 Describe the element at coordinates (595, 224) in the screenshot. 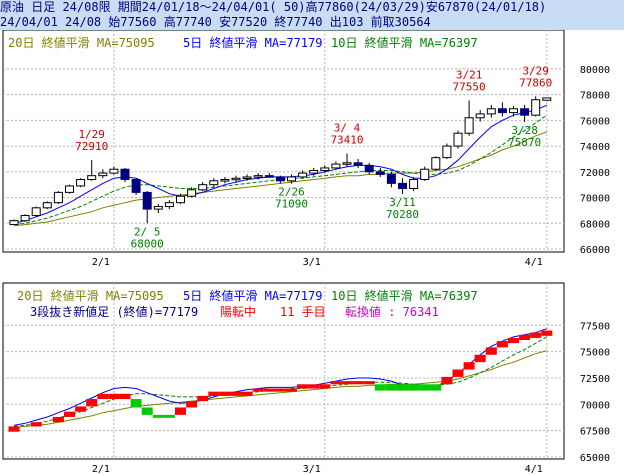

I see `candle-y-tick-label: 68000` at that location.